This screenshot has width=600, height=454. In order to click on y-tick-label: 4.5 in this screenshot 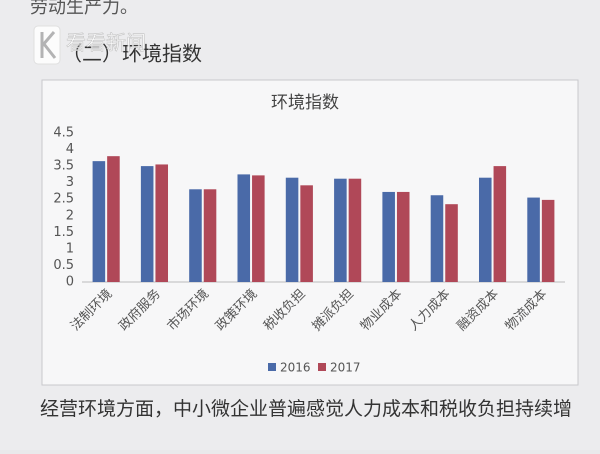, I will do `click(63, 133)`.